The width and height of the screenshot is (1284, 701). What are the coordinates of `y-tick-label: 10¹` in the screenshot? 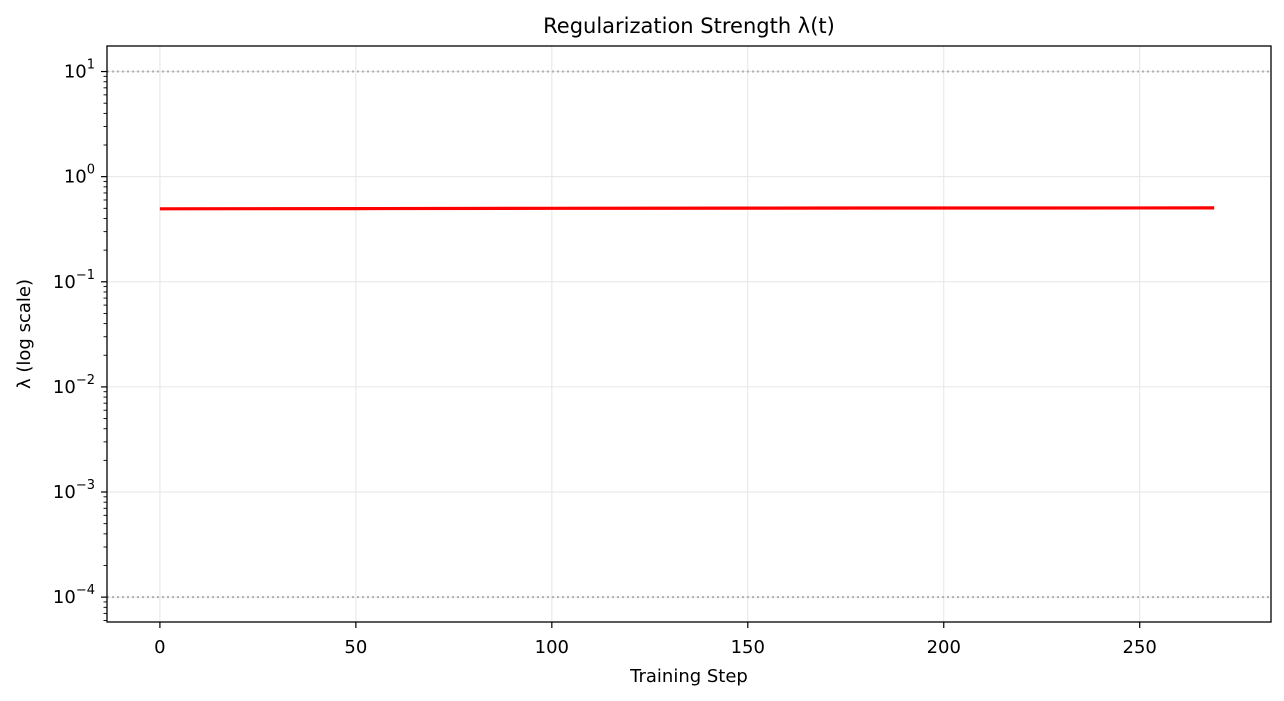 It's located at (79, 70).